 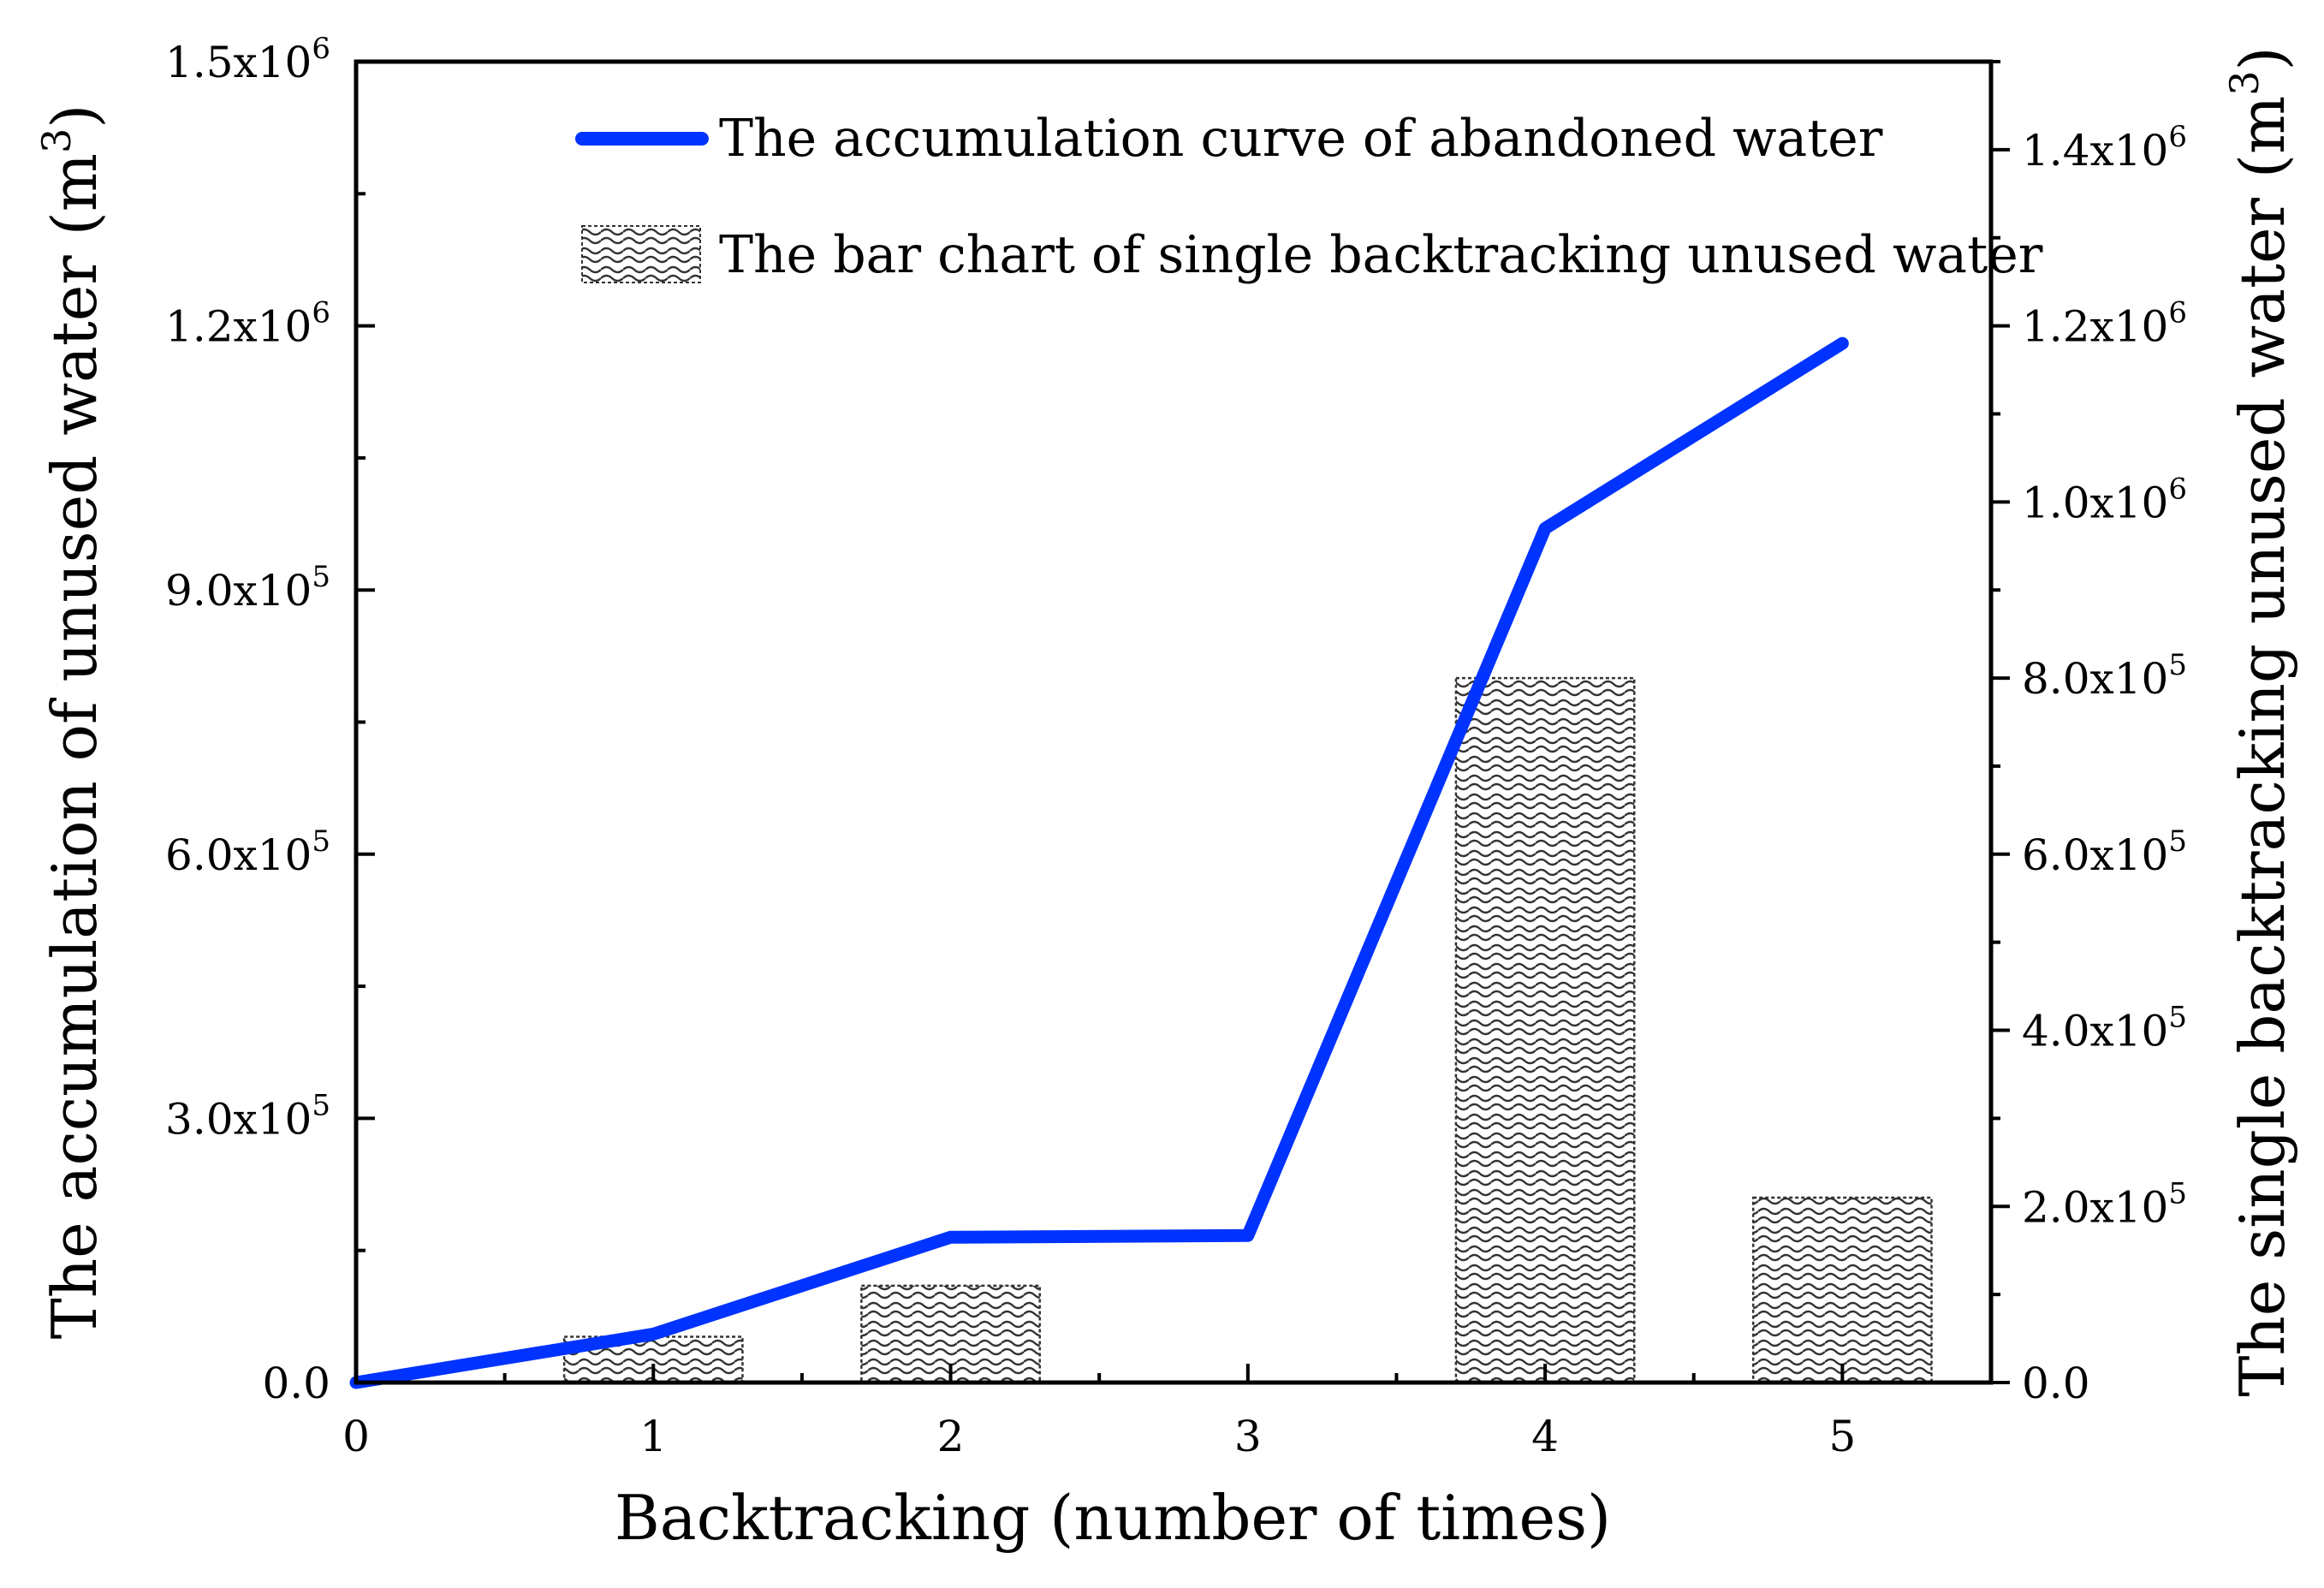 What do you see at coordinates (2056, 1383) in the screenshot?
I see `y-right-tick-label: 0.0` at bounding box center [2056, 1383].